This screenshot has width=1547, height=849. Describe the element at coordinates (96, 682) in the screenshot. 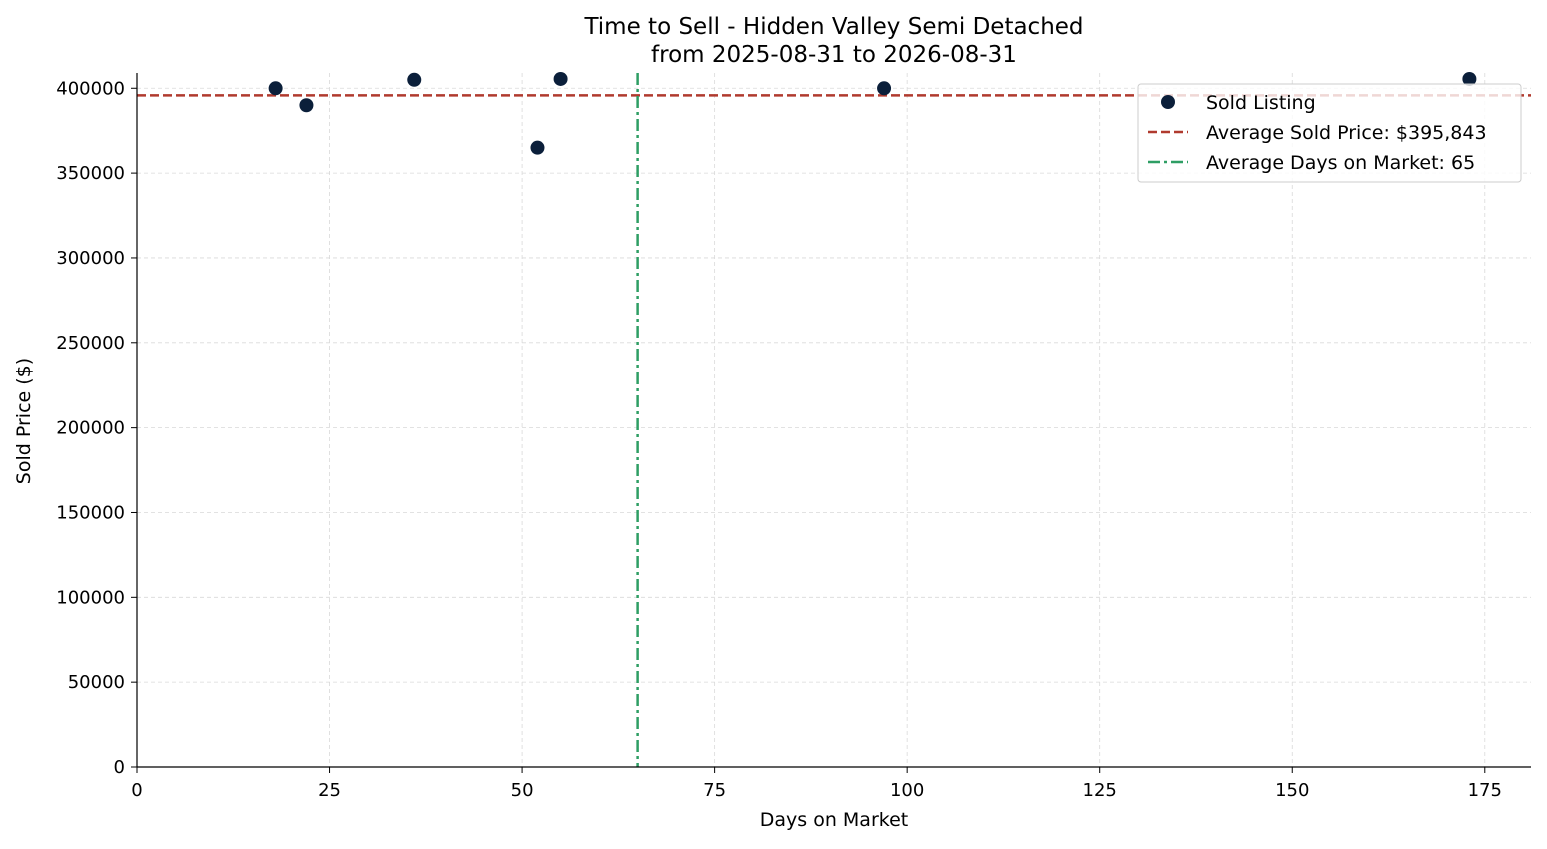

I see `y-tick-label: 50000` at that location.